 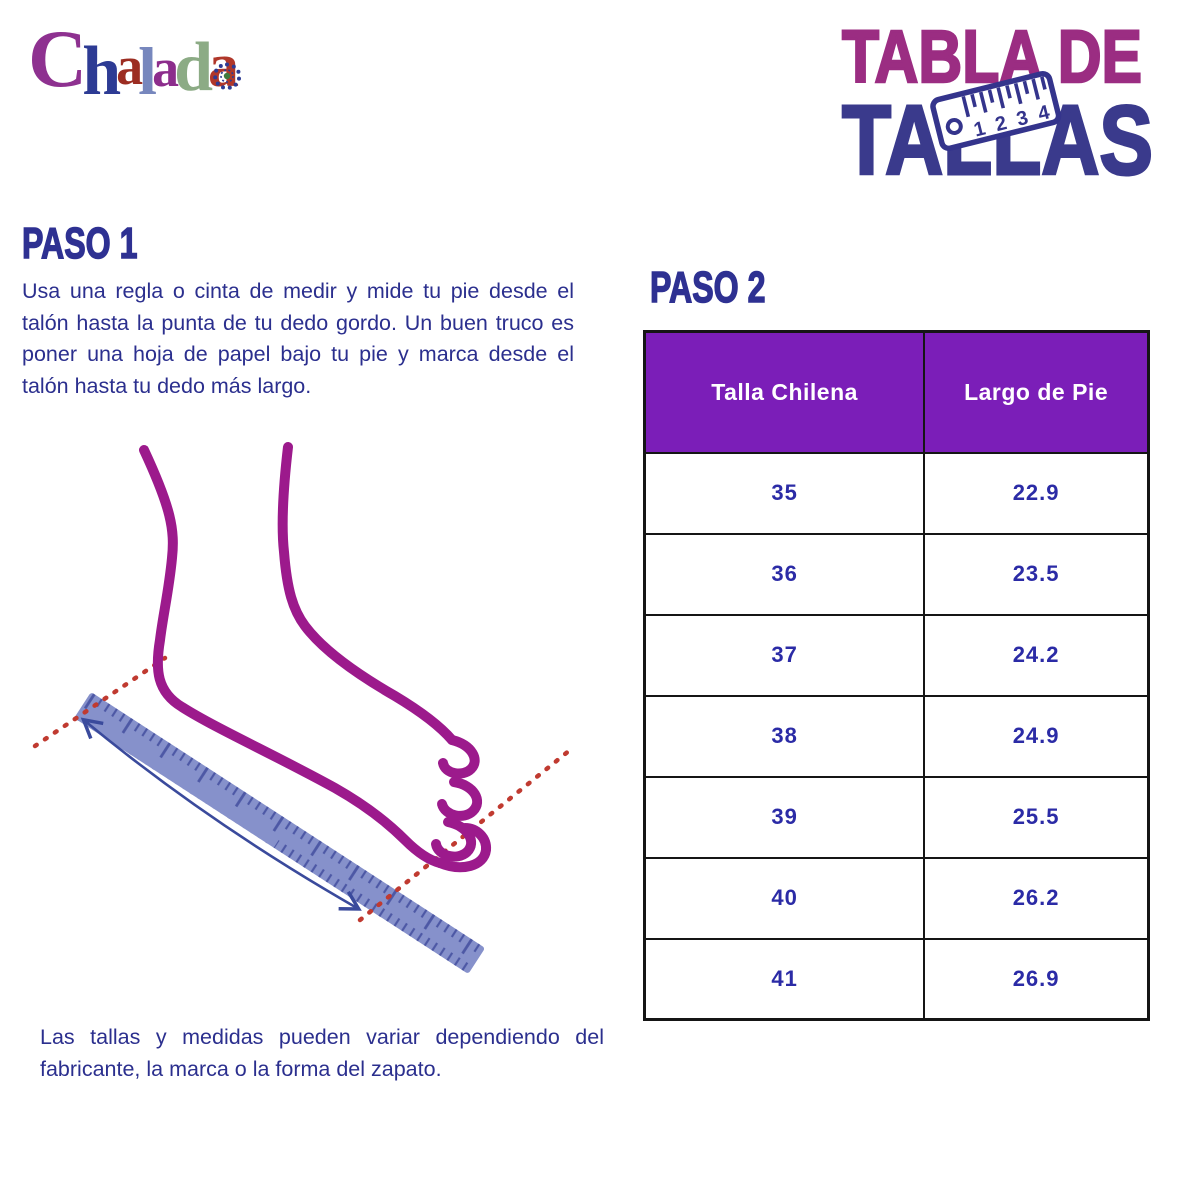 What do you see at coordinates (992, 56) in the screenshot?
I see `title-line-1: TABLA DE` at bounding box center [992, 56].